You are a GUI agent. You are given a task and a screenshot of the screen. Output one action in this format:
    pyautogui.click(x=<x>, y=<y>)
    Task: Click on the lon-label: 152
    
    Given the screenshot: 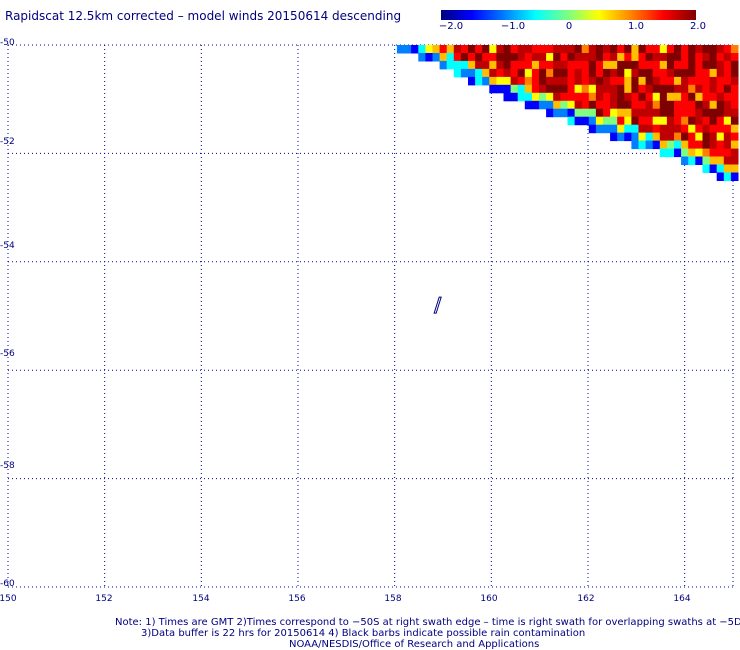 What is the action you would take?
    pyautogui.click(x=104, y=599)
    